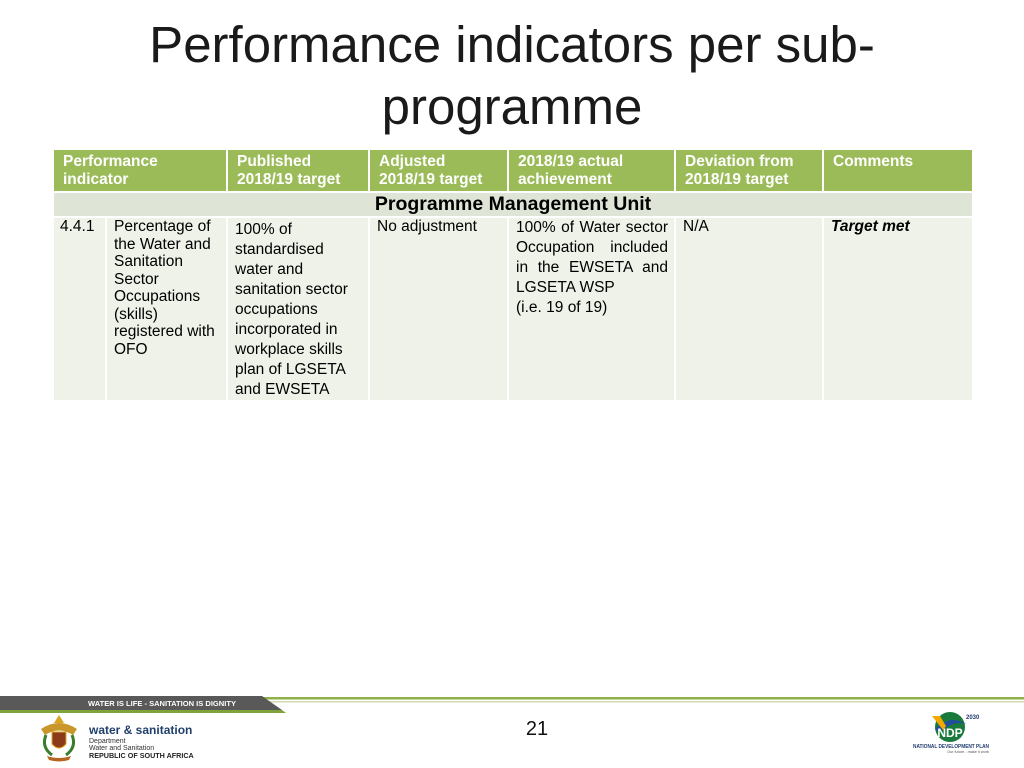 The height and width of the screenshot is (768, 1024). Describe the element at coordinates (70, 745) in the screenshot. I see `coat-wheat-right` at that location.